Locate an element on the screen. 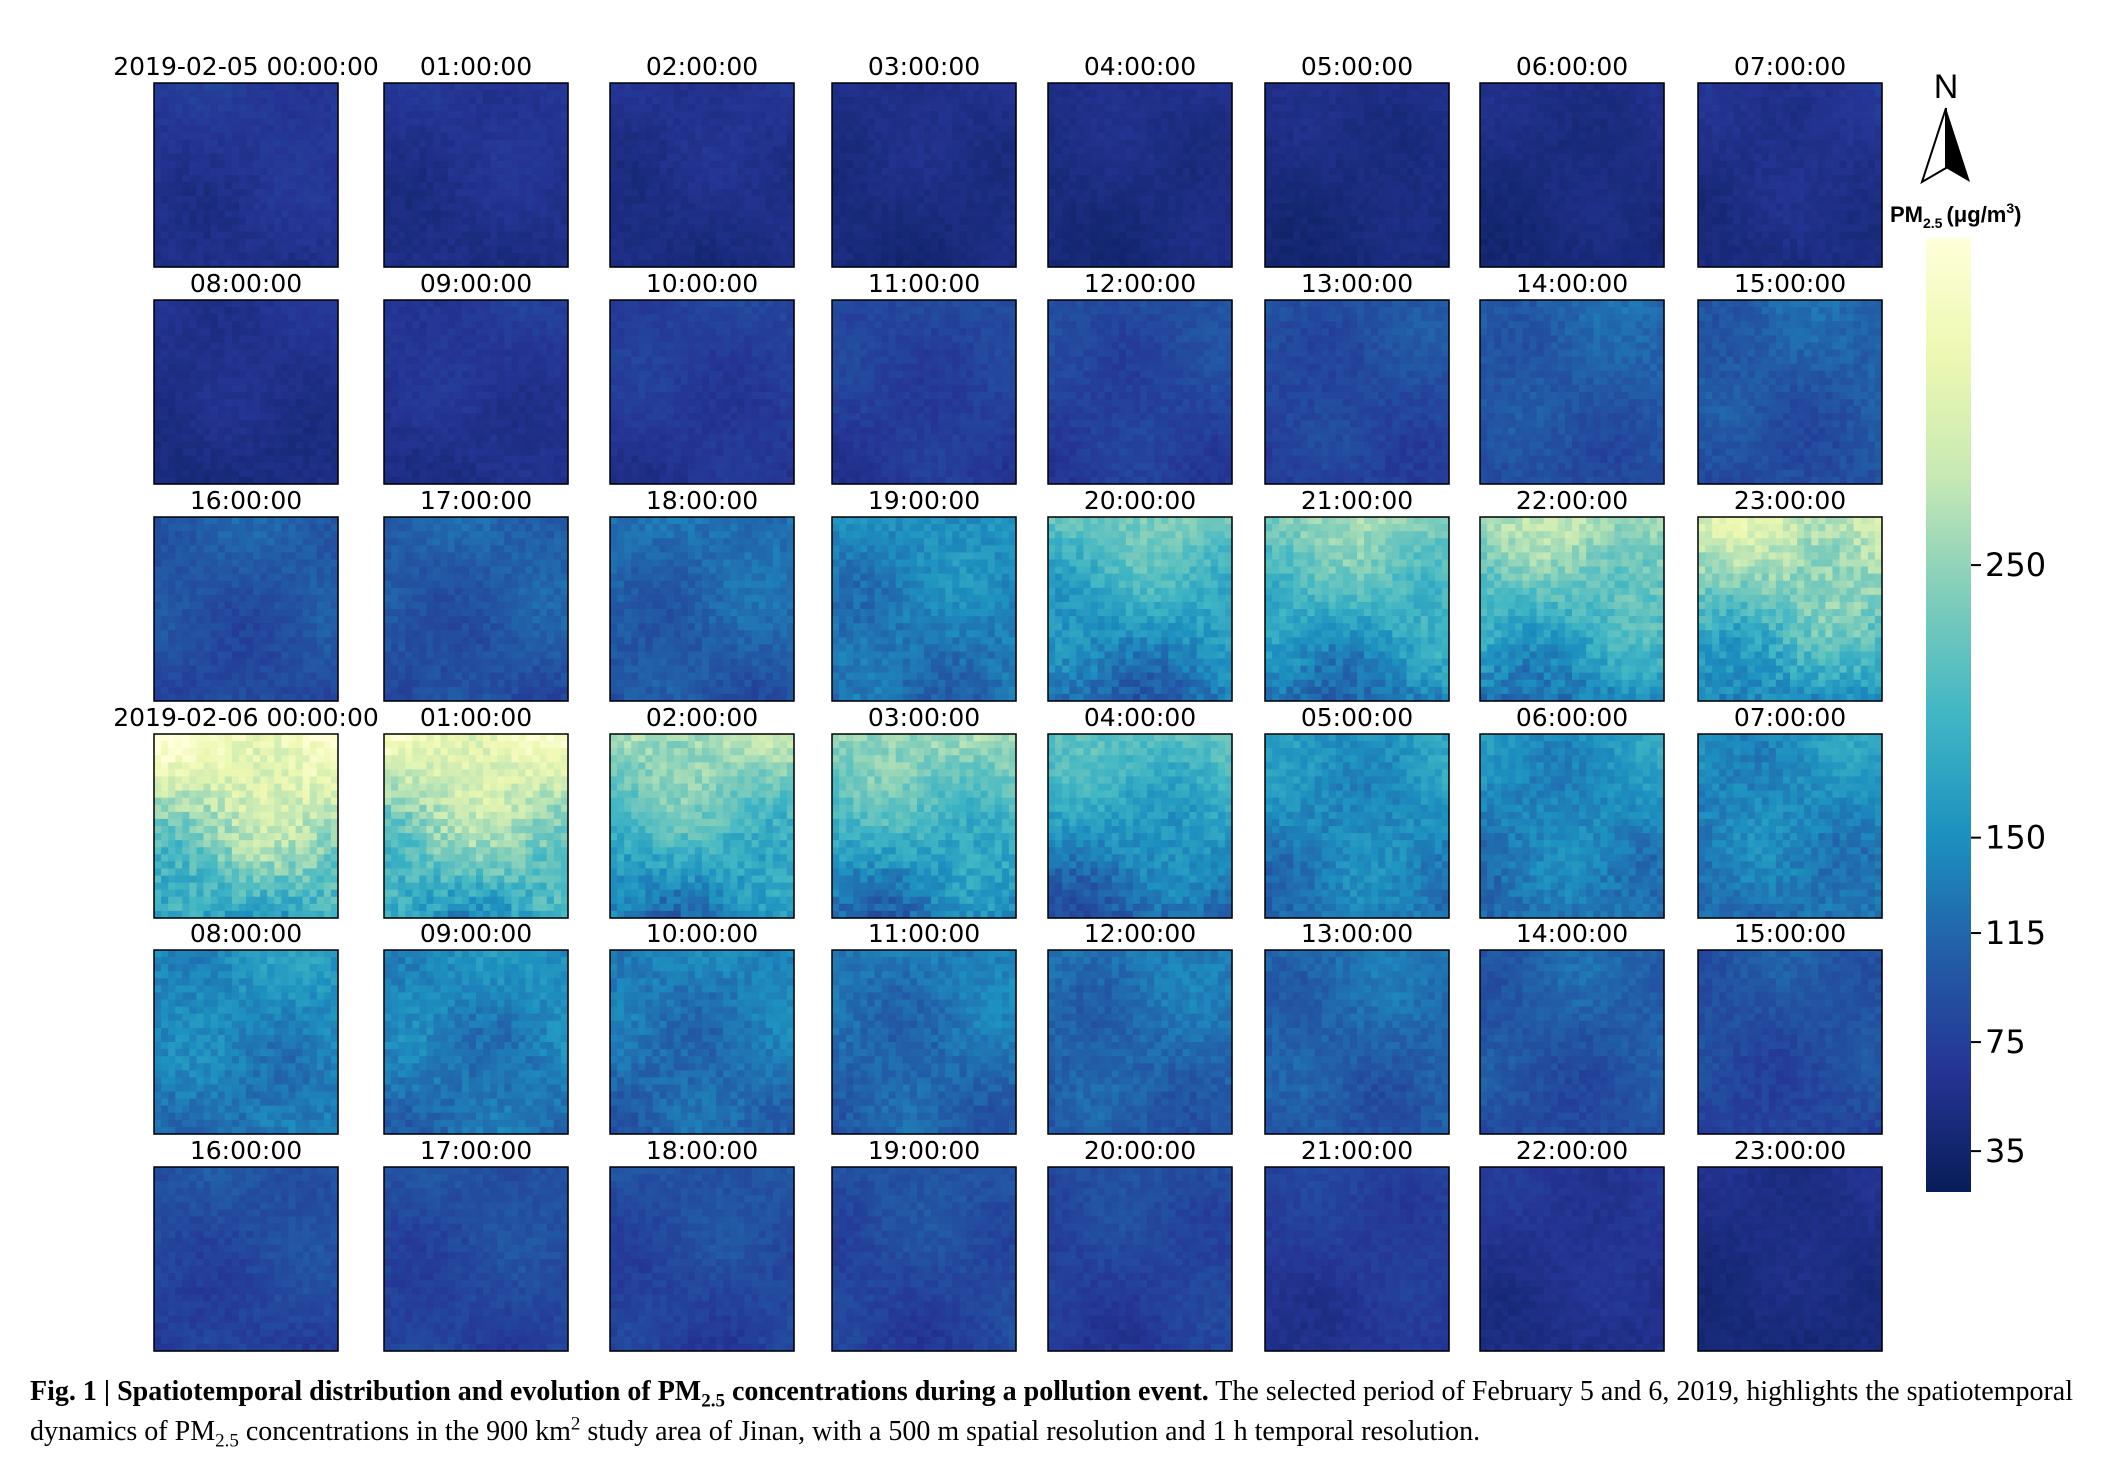 The image size is (2115, 1473). panel-title: 09:00:00 is located at coordinates (476, 933).